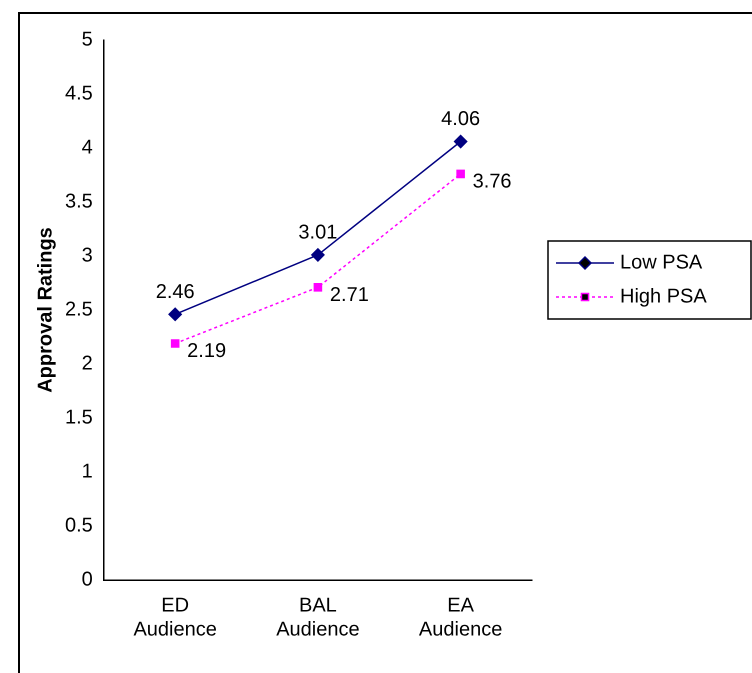  I want to click on data-label: 2.71, so click(349, 295).